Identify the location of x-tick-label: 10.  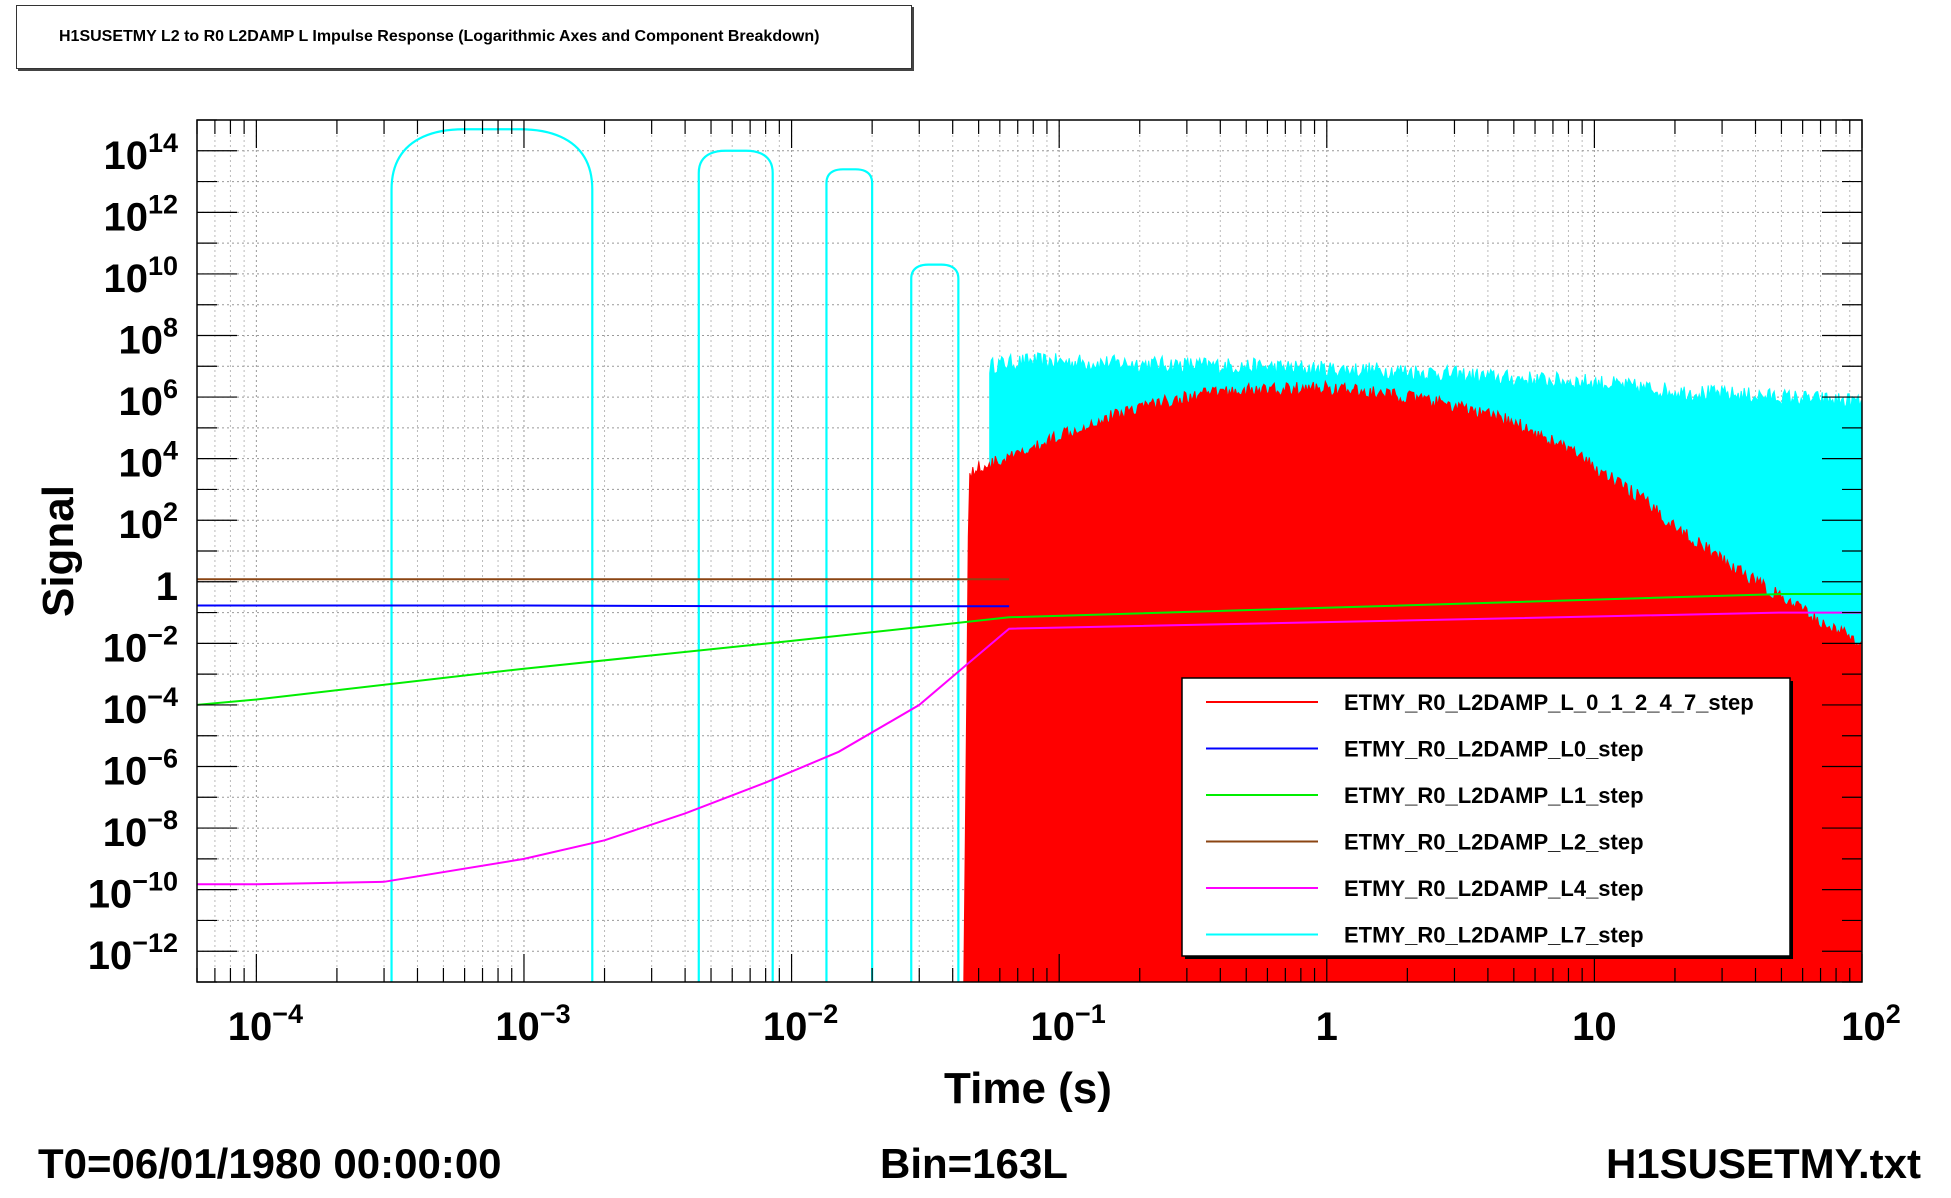
(1594, 1027).